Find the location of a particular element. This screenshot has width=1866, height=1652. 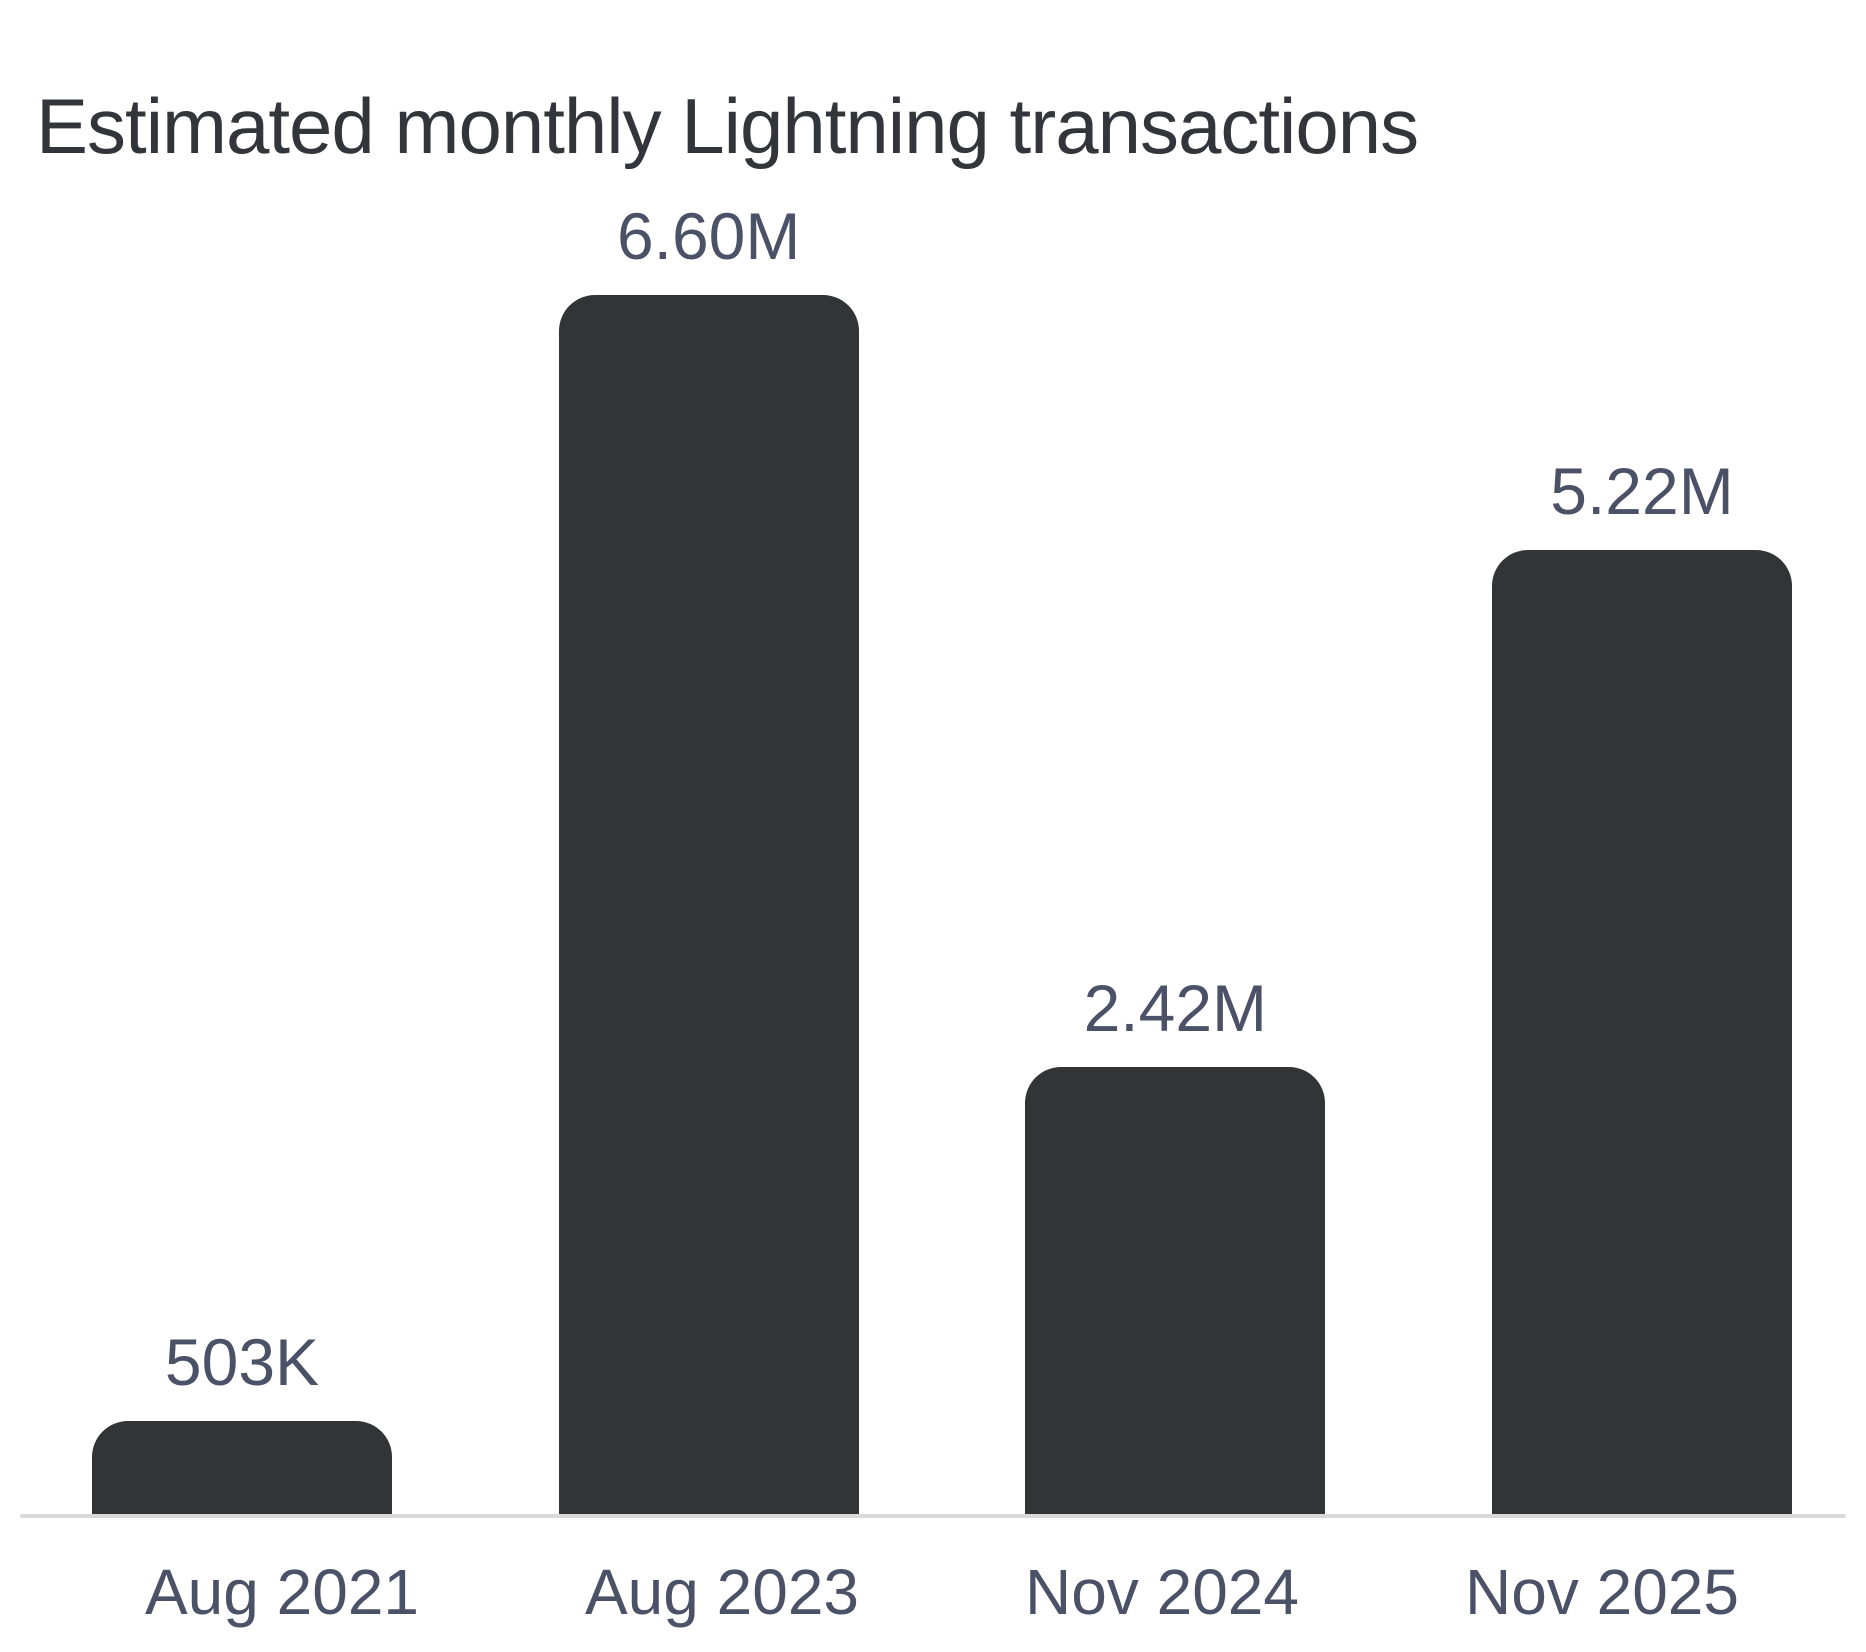

x-axis-baseline is located at coordinates (933, 1516).